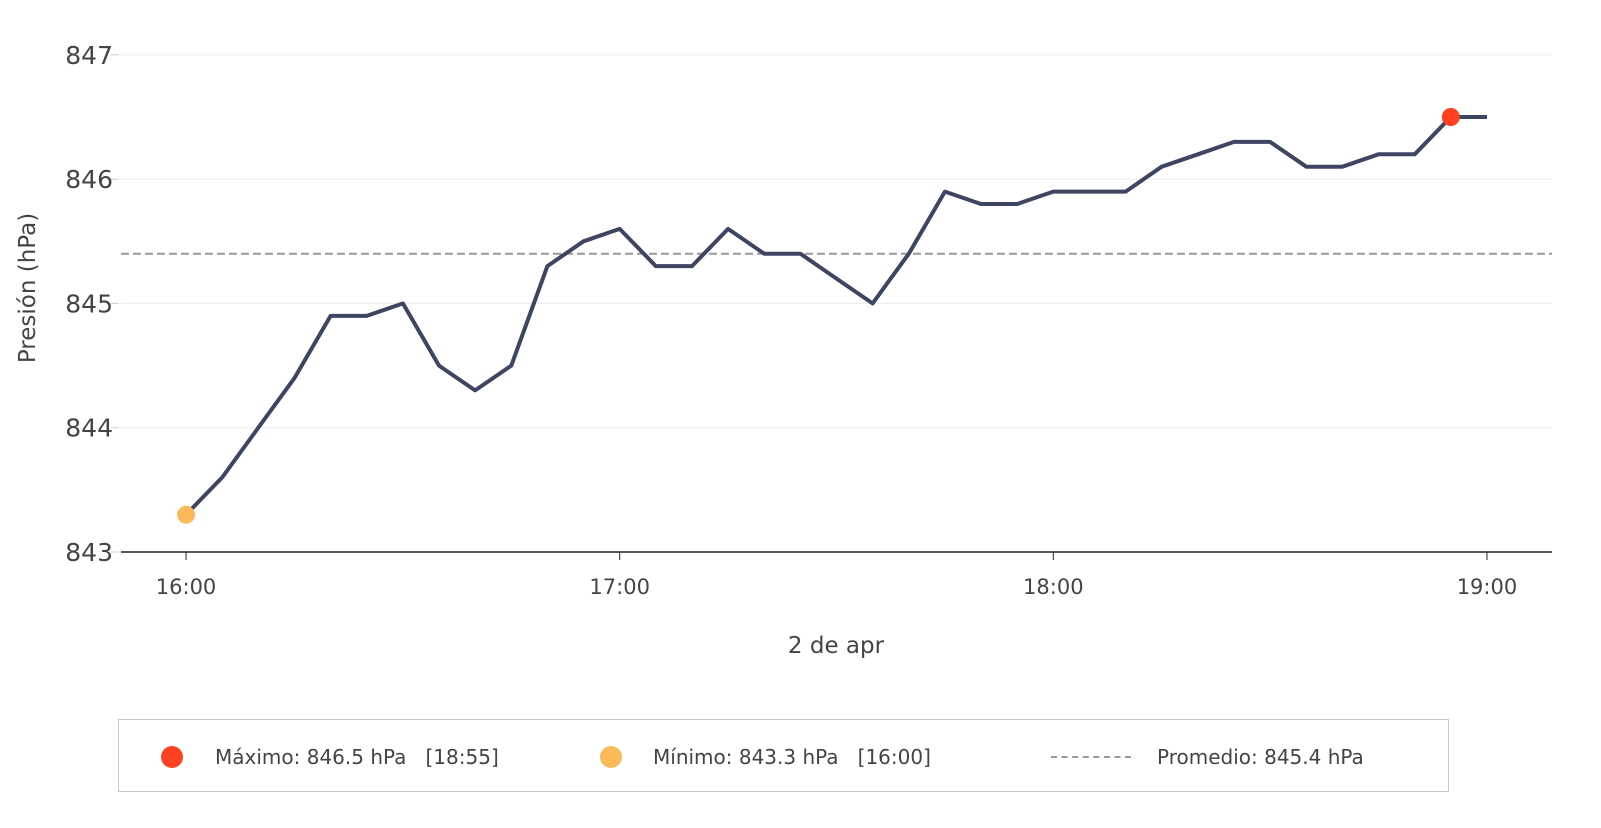  I want to click on y-axis-label: Presión (hPa), so click(28, 288).